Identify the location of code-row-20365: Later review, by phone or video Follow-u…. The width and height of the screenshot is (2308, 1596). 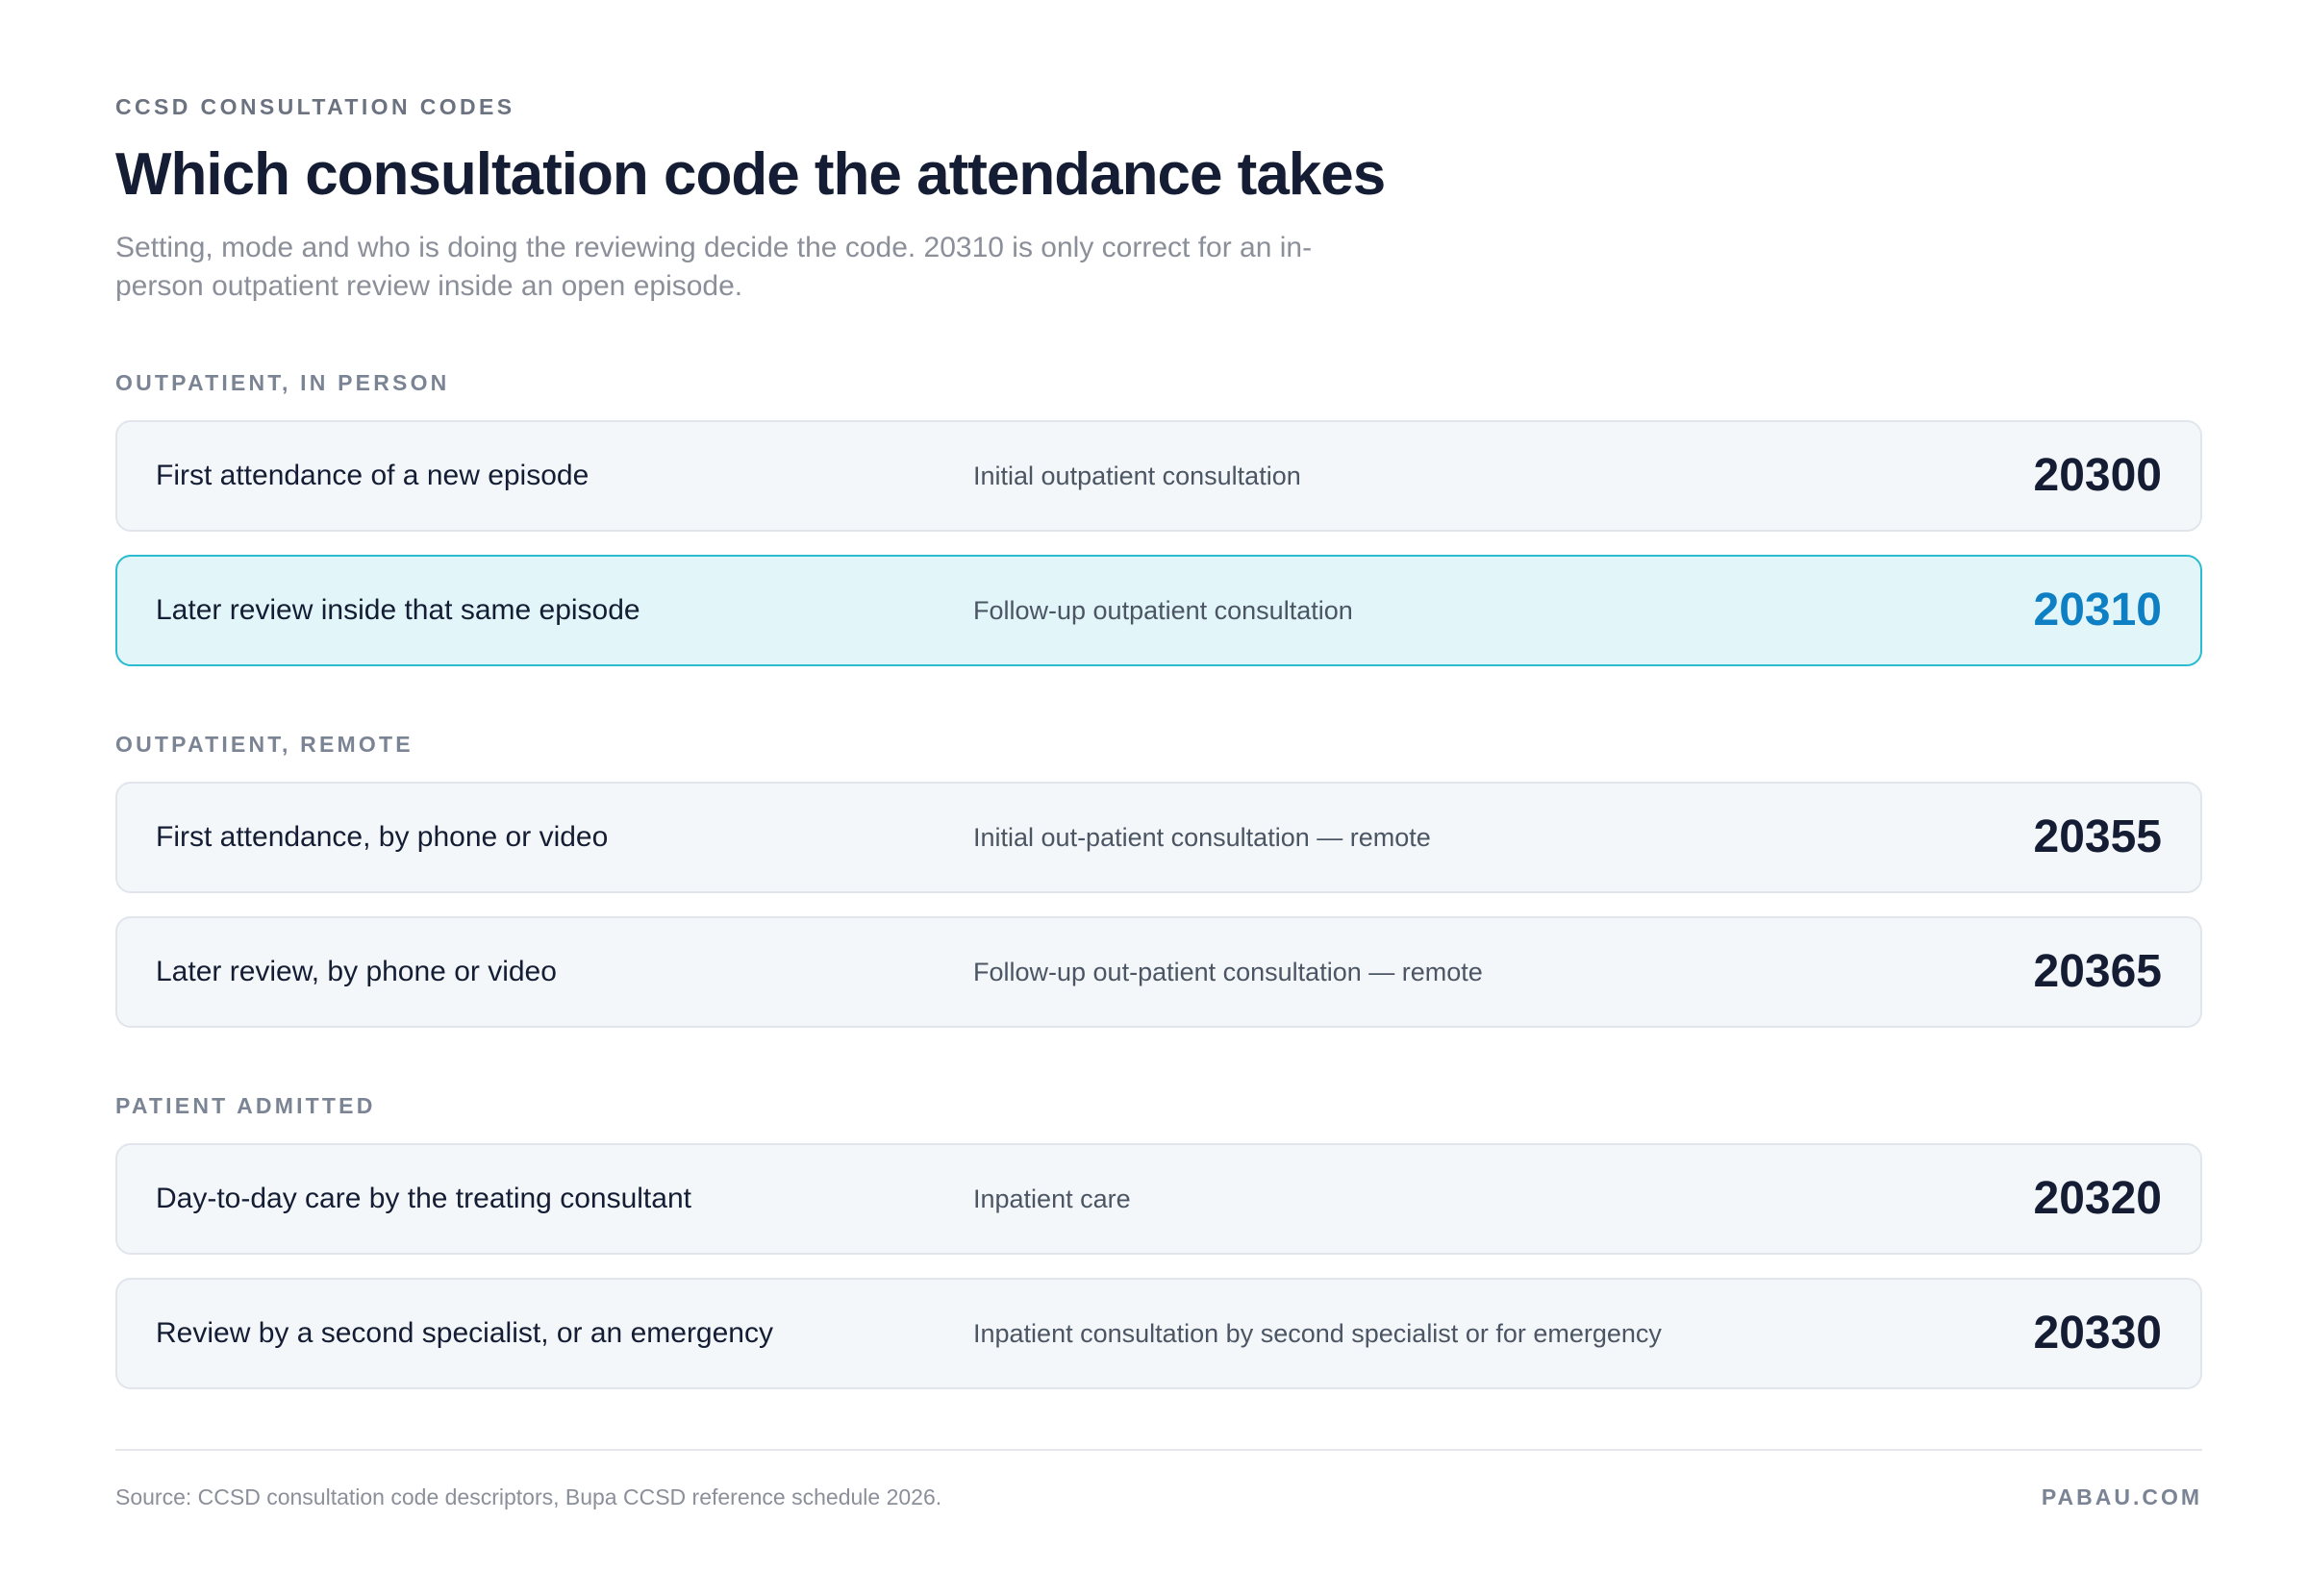
(1159, 972).